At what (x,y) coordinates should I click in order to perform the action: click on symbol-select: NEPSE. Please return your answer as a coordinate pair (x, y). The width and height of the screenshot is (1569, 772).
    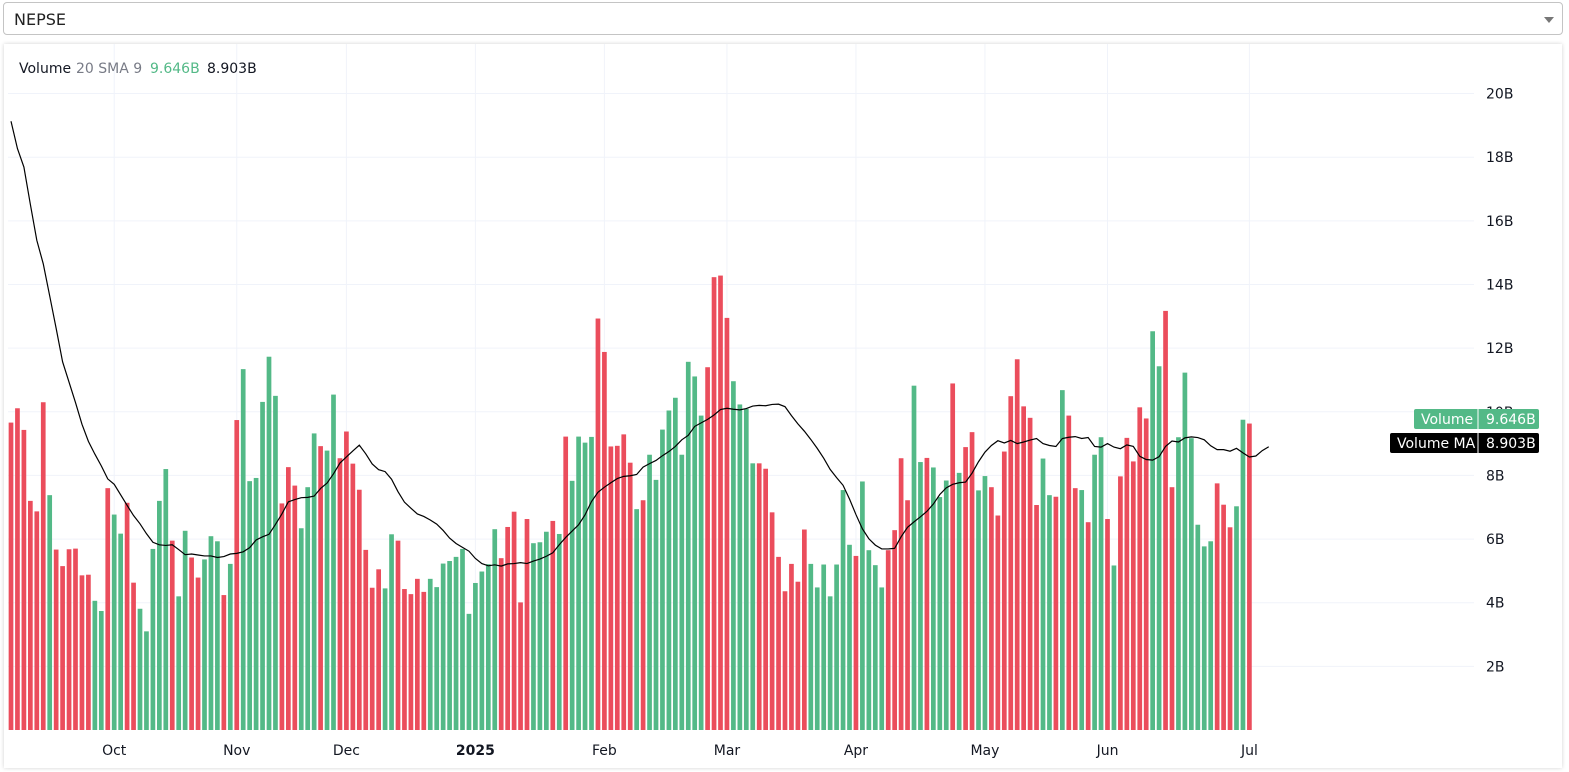
    Looking at the image, I should click on (783, 18).